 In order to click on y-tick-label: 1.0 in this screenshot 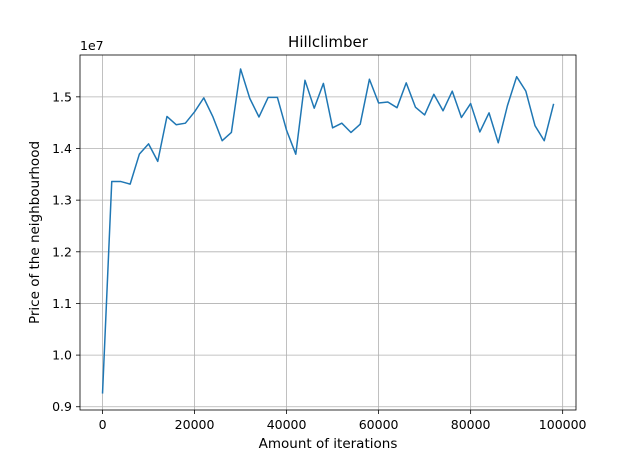, I will do `click(62, 355)`.